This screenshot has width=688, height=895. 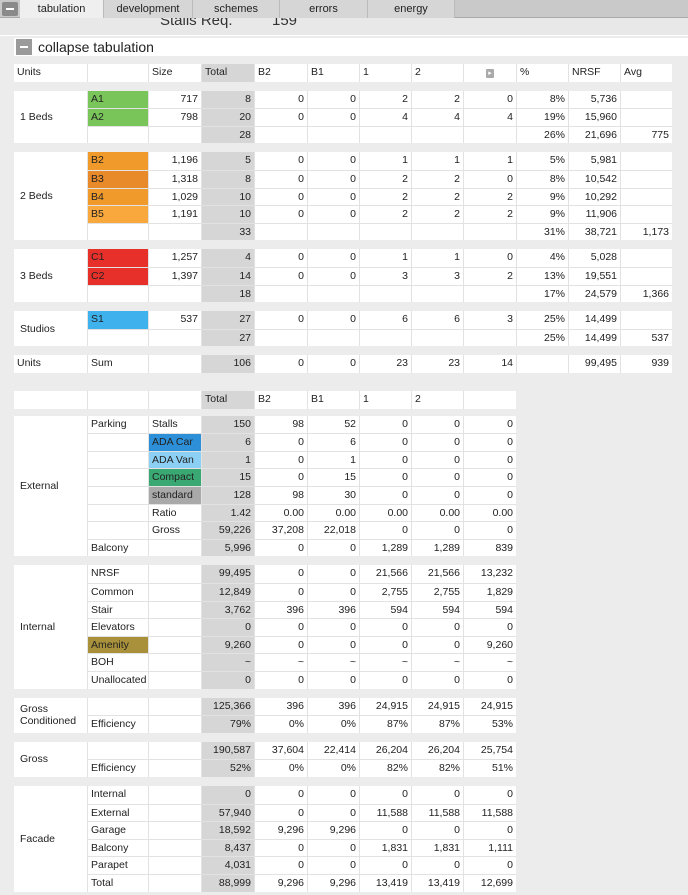 I want to click on tab-tabulation: tabulation, so click(x=62, y=9).